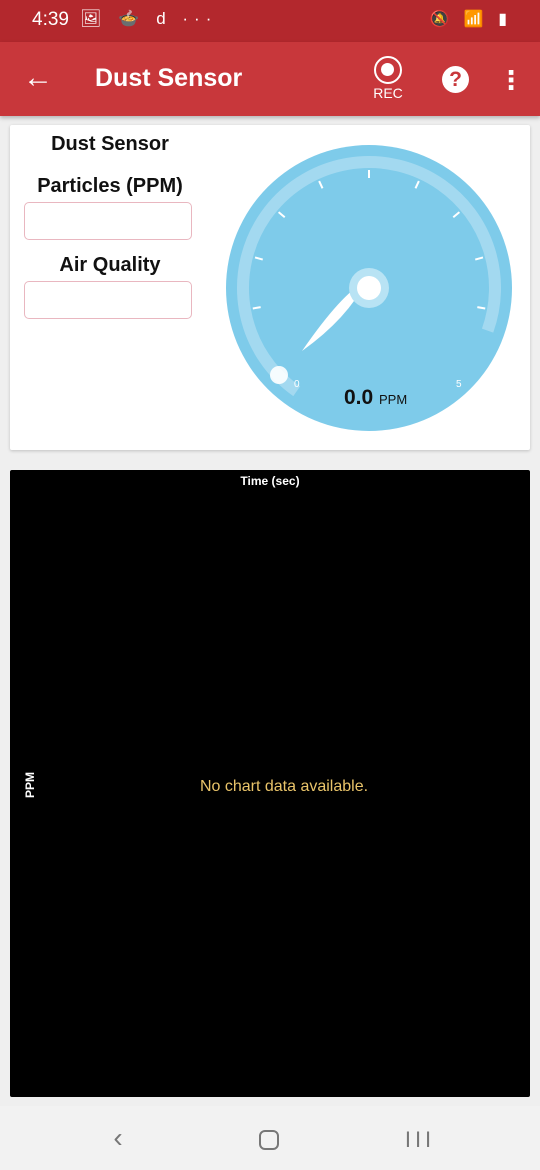 This screenshot has height=1170, width=540. I want to click on air-quality-label: Air Quality, so click(110, 265).